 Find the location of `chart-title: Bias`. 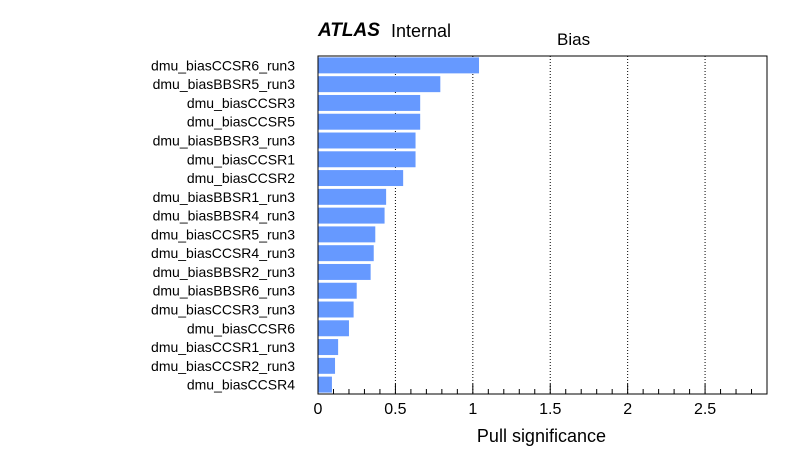

chart-title: Bias is located at coordinates (574, 39).